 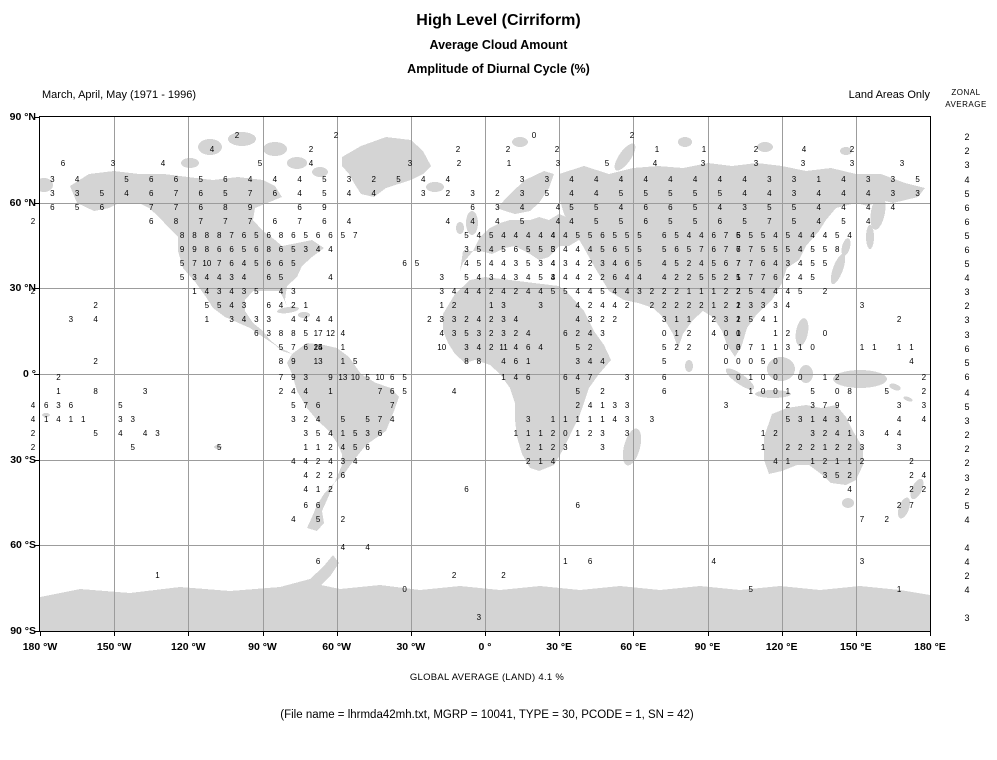 I want to click on island-ireland, so click(x=460, y=228).